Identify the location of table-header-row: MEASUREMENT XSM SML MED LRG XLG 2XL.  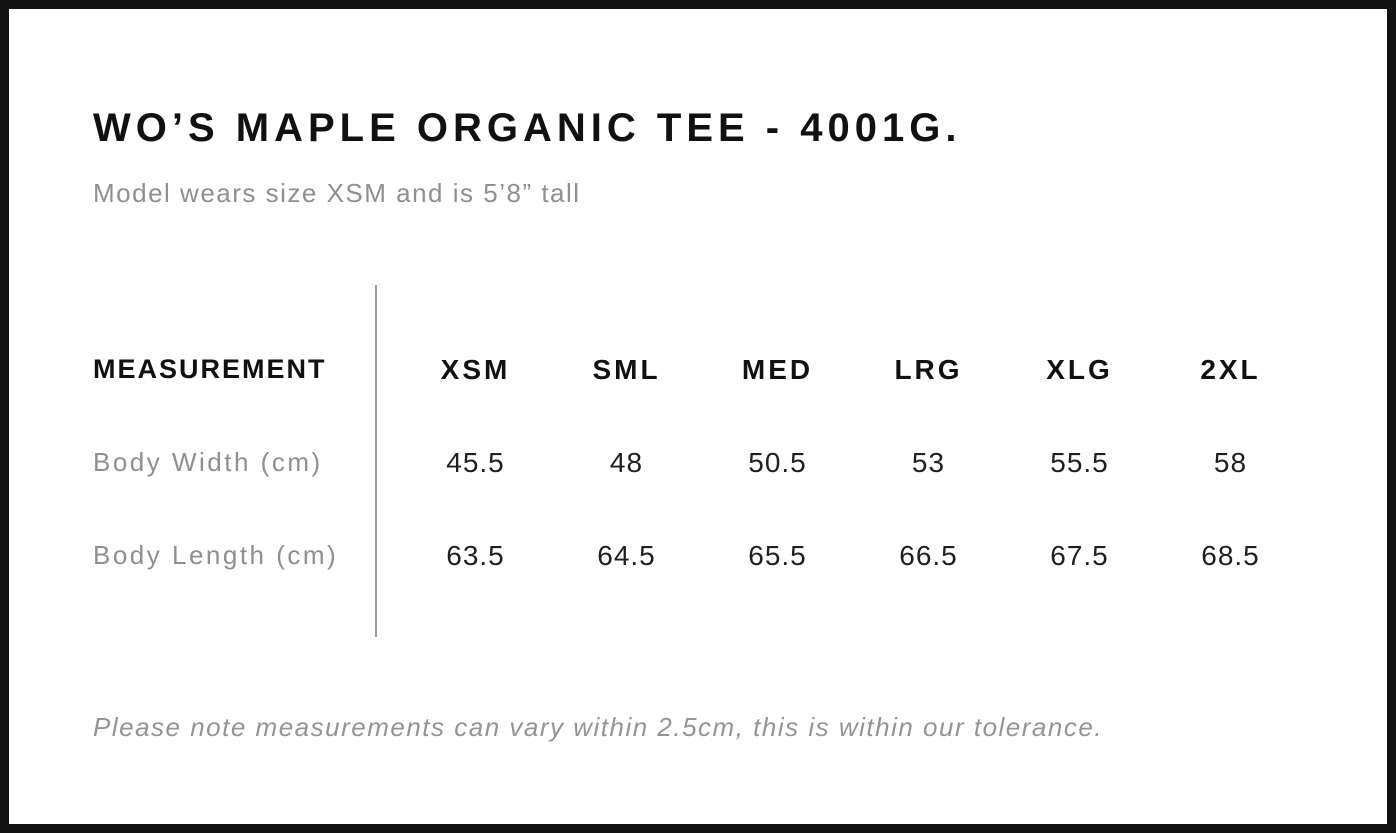
(703, 369).